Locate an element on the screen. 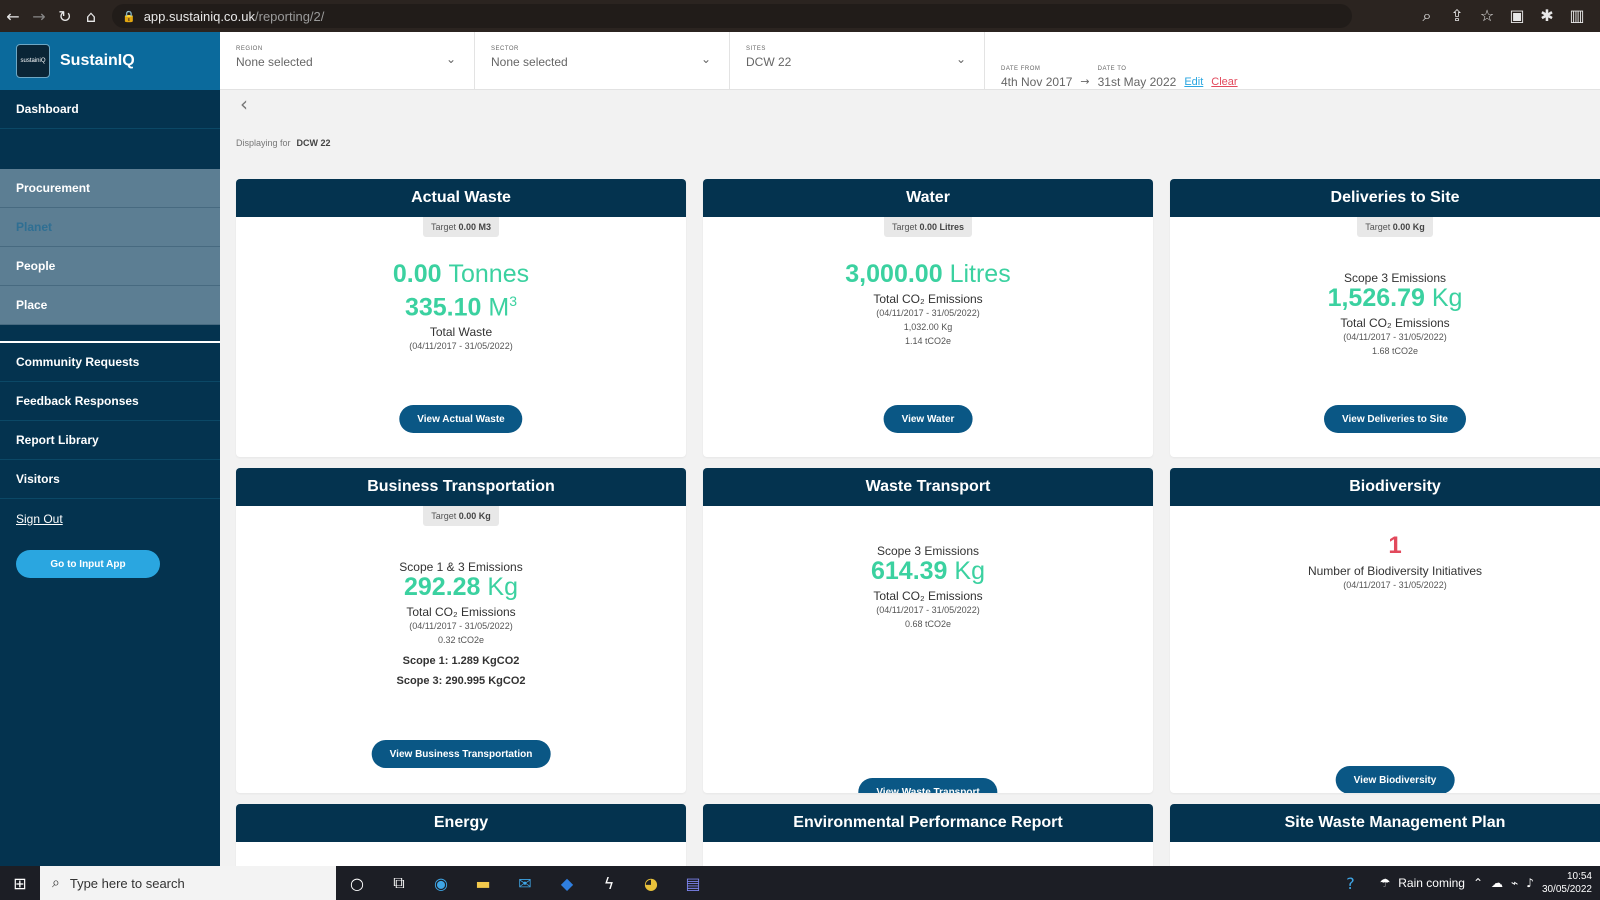  view-deliveries-button: View Deliveries to Site is located at coordinates (1395, 419).